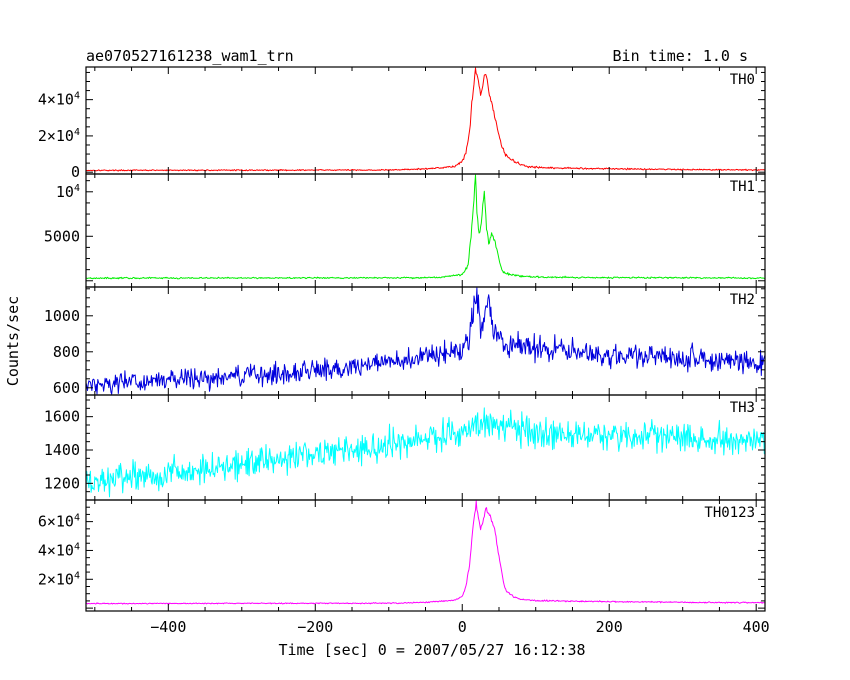 This screenshot has height=680, width=850. I want to click on y-tick-label: 800, so click(66, 352).